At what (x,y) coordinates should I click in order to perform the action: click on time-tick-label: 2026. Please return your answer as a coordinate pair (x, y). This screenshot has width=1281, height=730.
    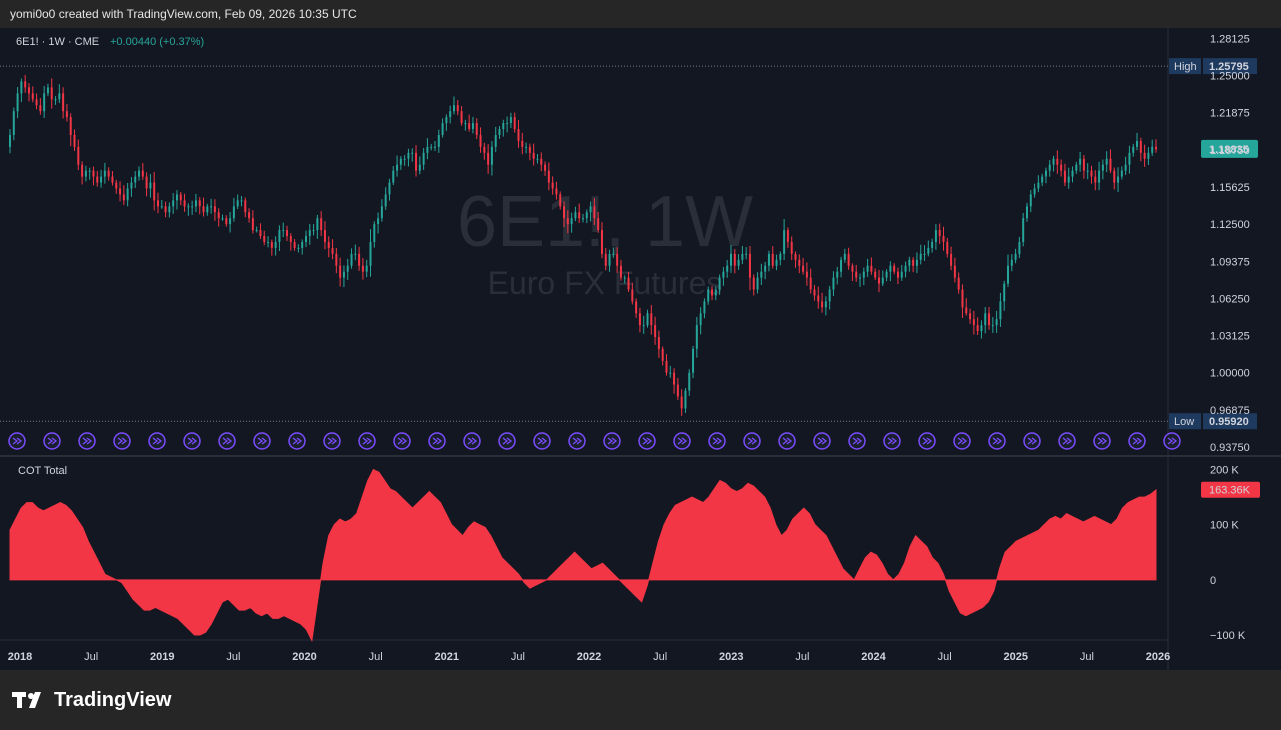
    Looking at the image, I should click on (1158, 657).